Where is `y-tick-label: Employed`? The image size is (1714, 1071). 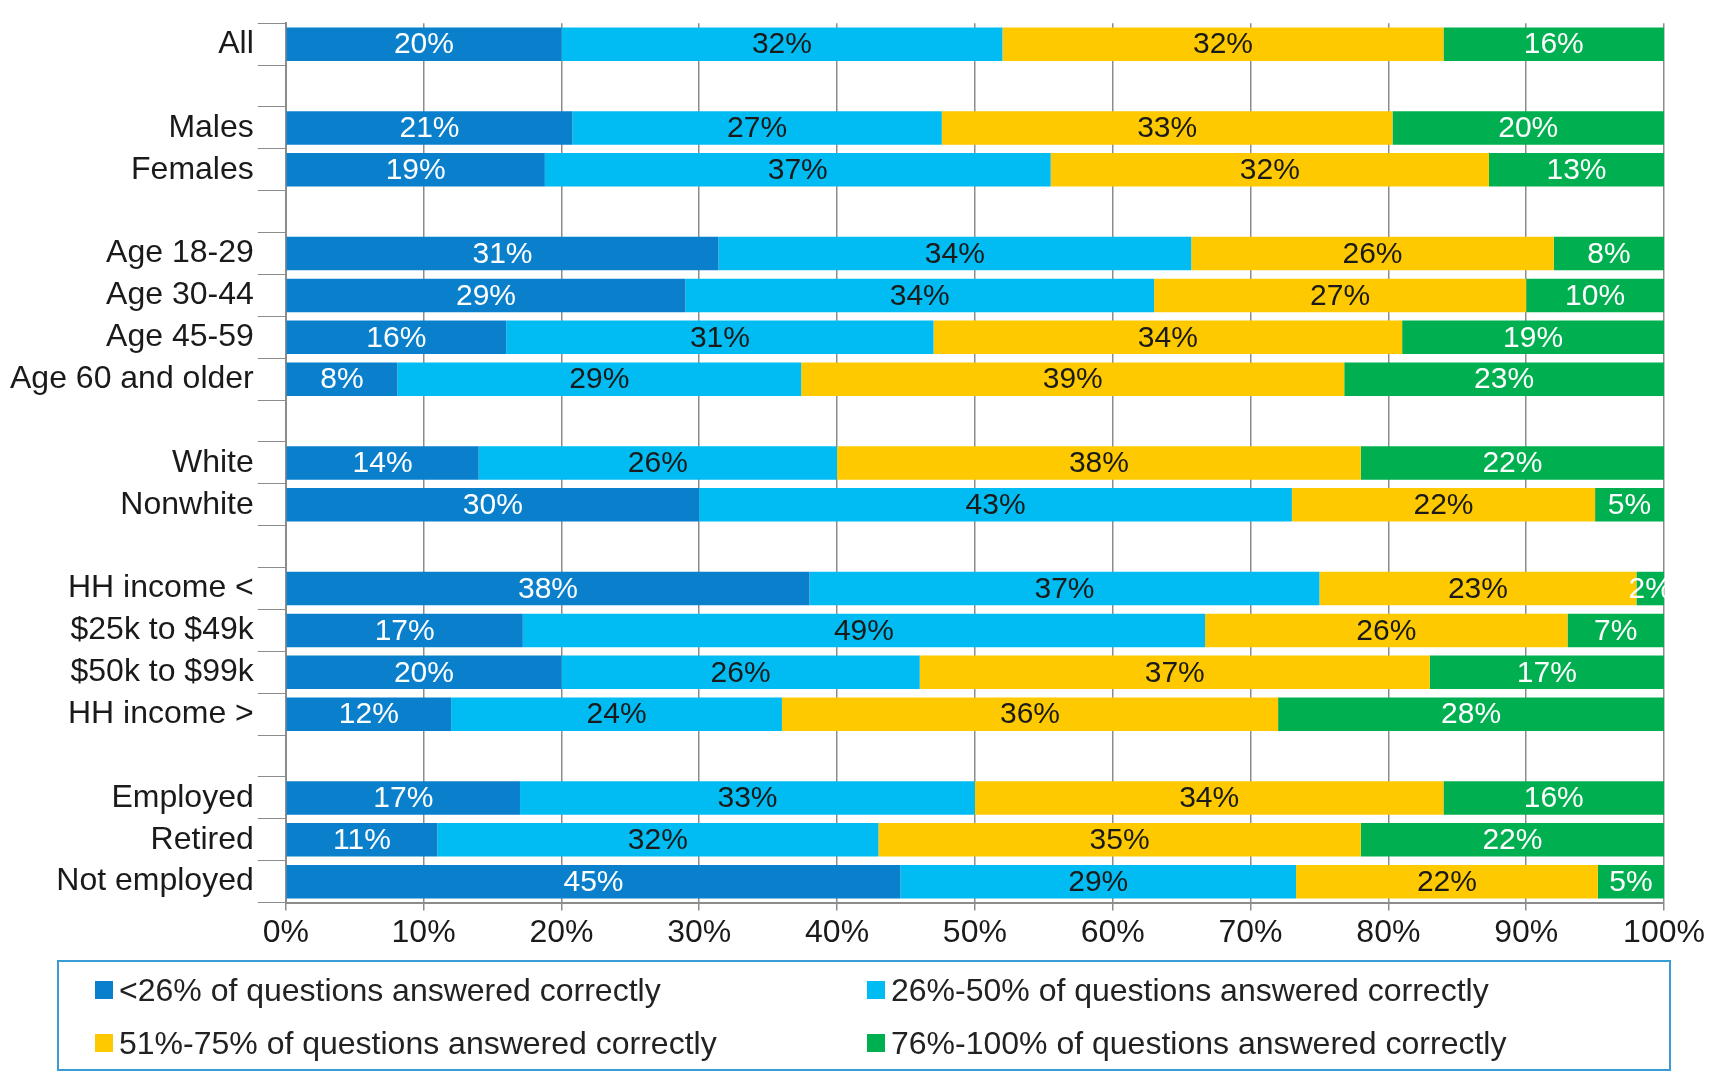 y-tick-label: Employed is located at coordinates (182, 795).